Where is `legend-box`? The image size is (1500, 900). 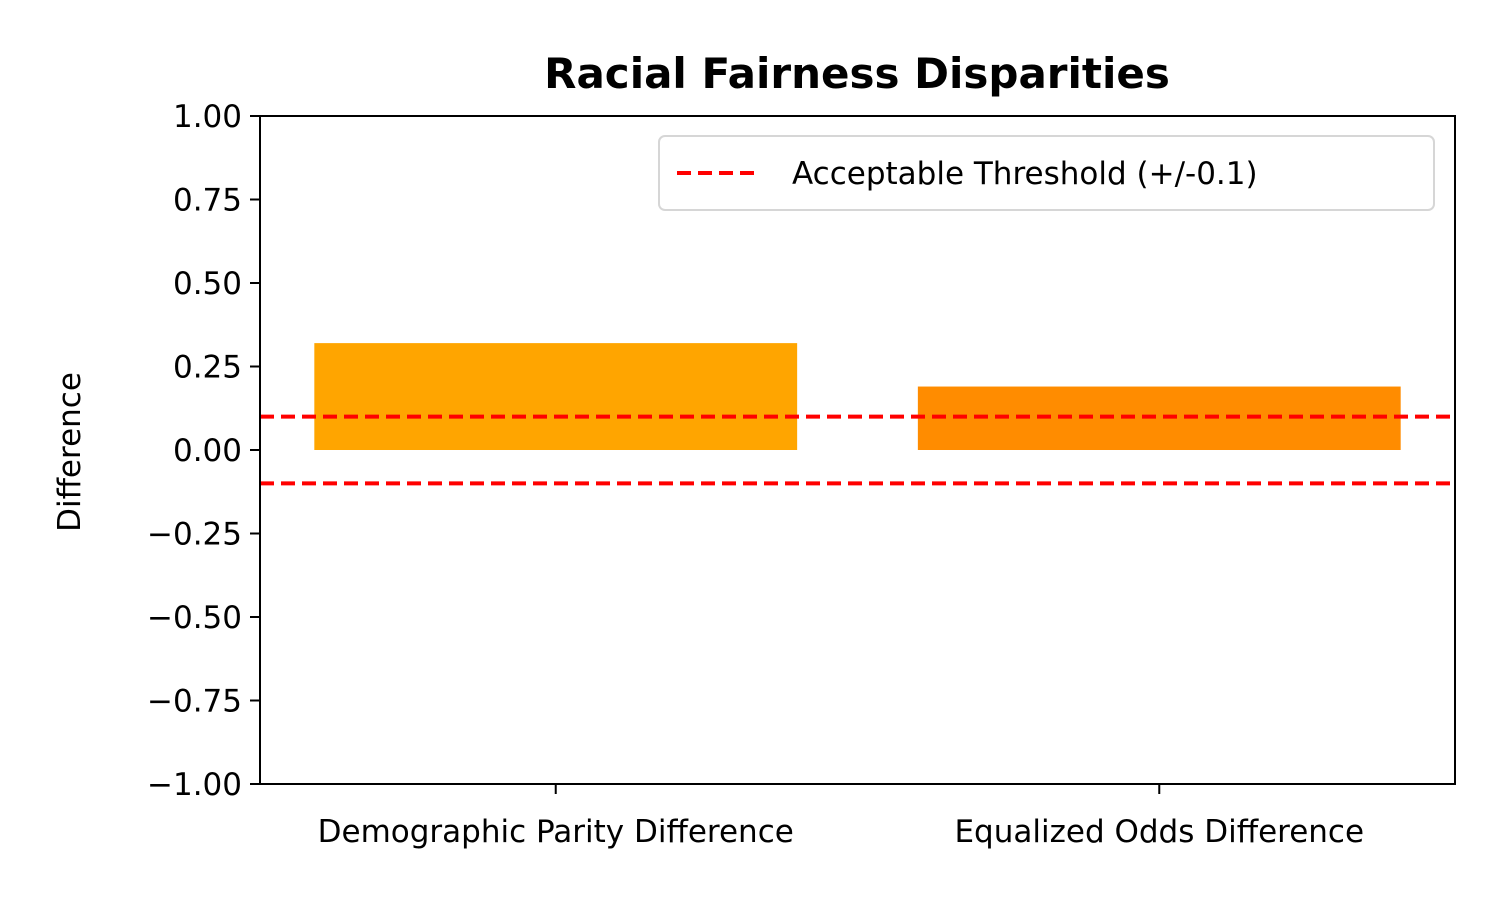
legend-box is located at coordinates (1046, 173).